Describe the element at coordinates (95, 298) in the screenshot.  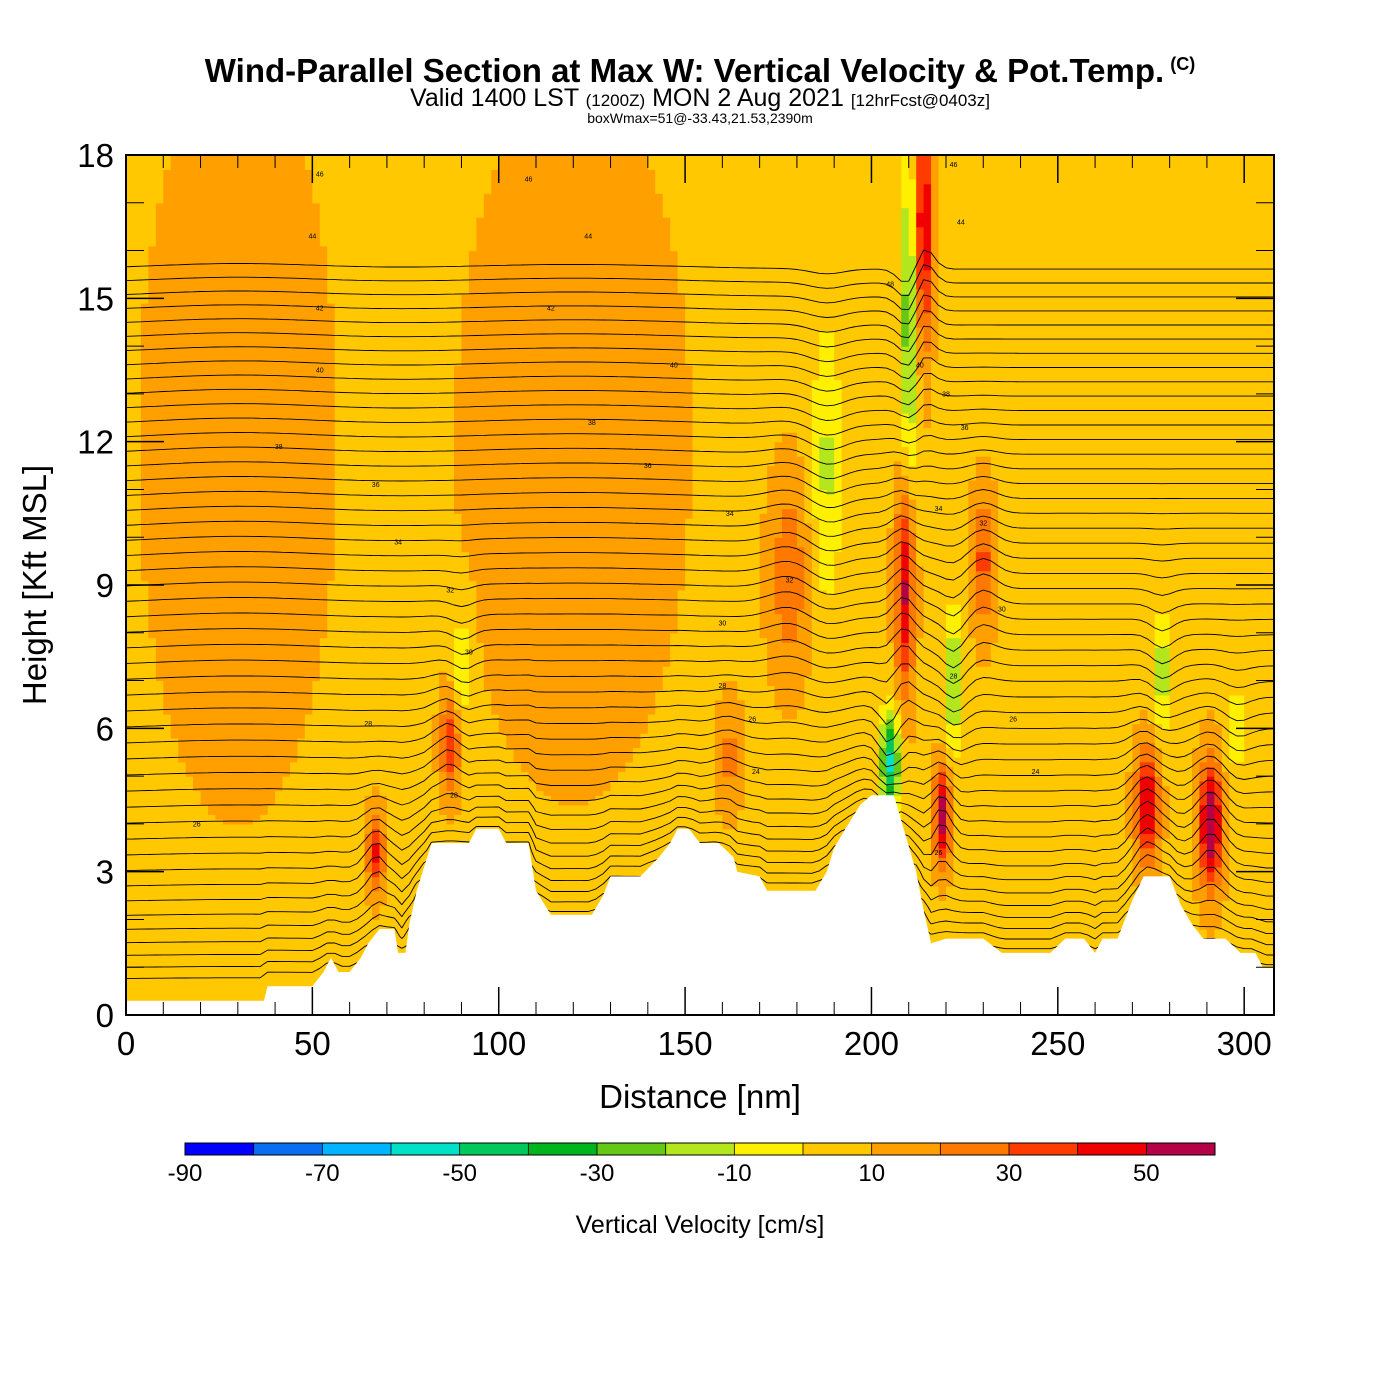
I see `y-tick-label: 15` at that location.